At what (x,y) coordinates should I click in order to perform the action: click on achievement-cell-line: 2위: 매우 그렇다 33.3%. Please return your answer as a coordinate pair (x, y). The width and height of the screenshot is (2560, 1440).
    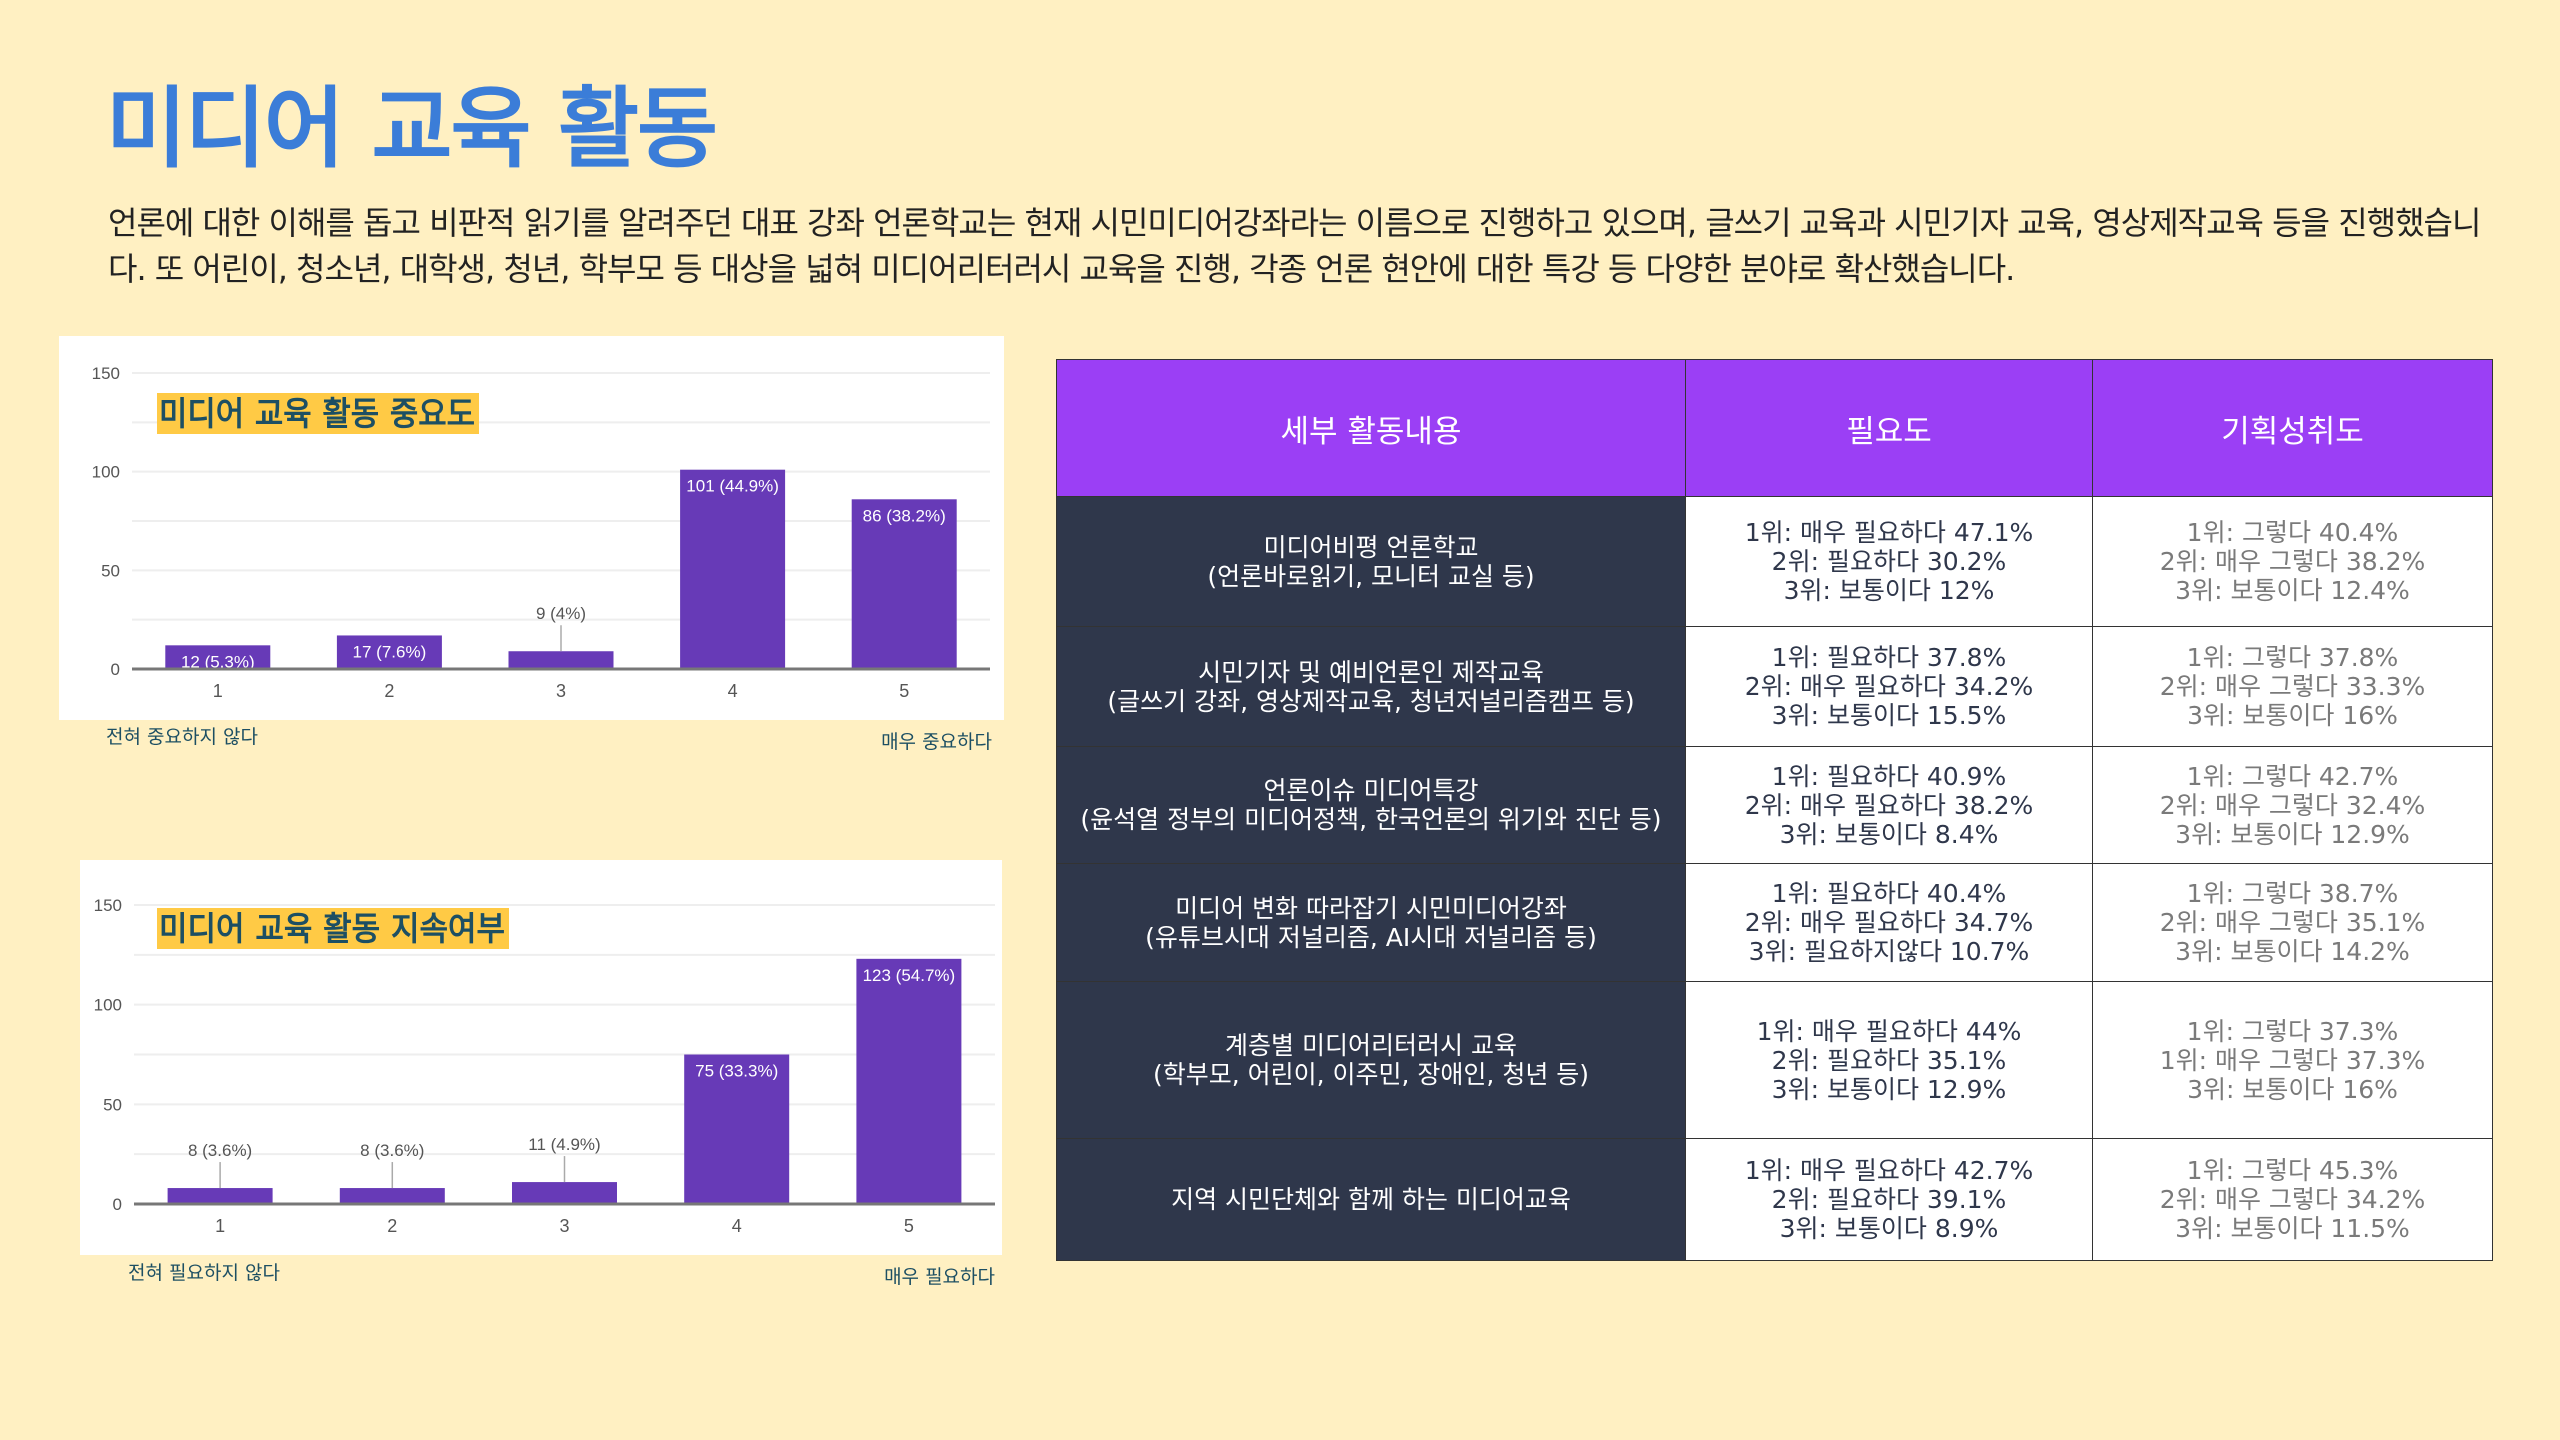
    Looking at the image, I should click on (2292, 686).